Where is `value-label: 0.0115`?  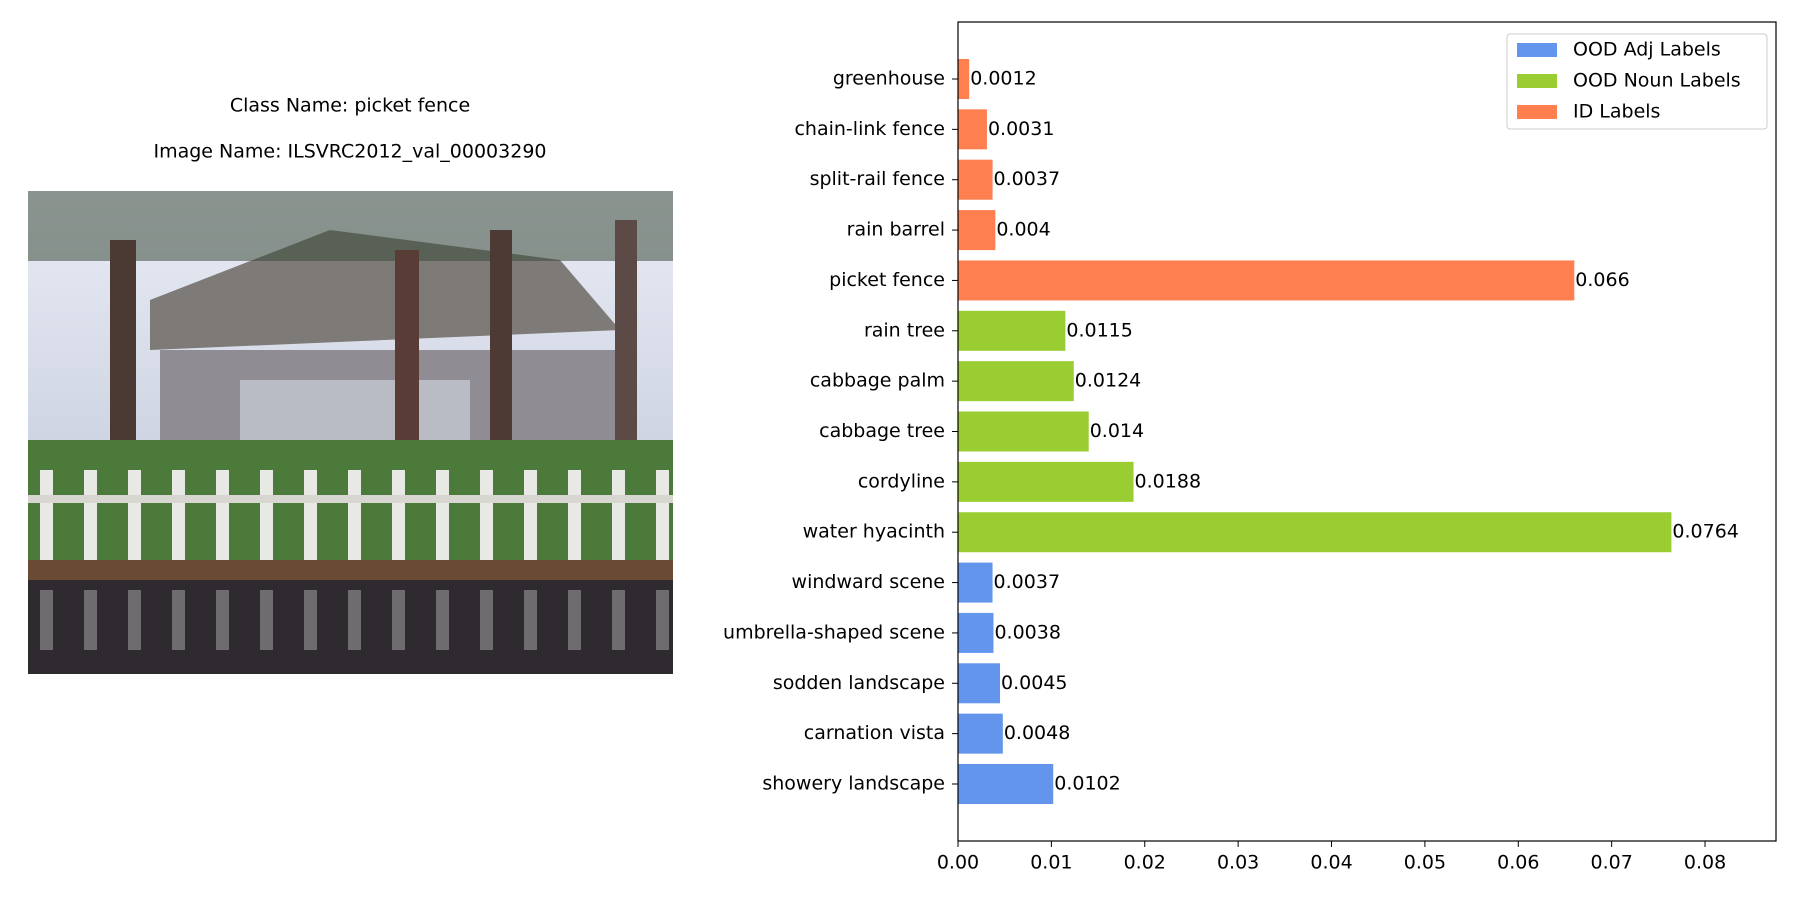 value-label: 0.0115 is located at coordinates (1099, 330).